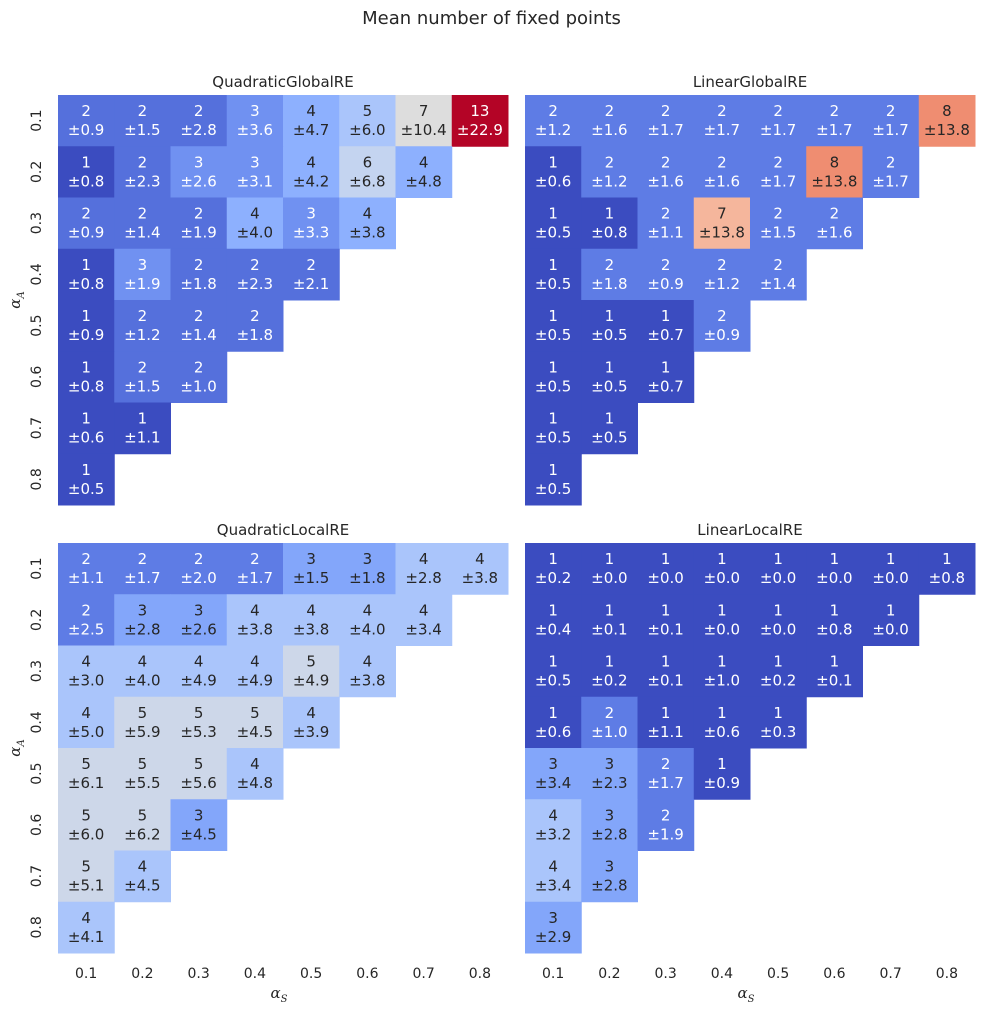  Describe the element at coordinates (367, 181) in the screenshot. I see `cell-std-label: ±6.8` at that location.